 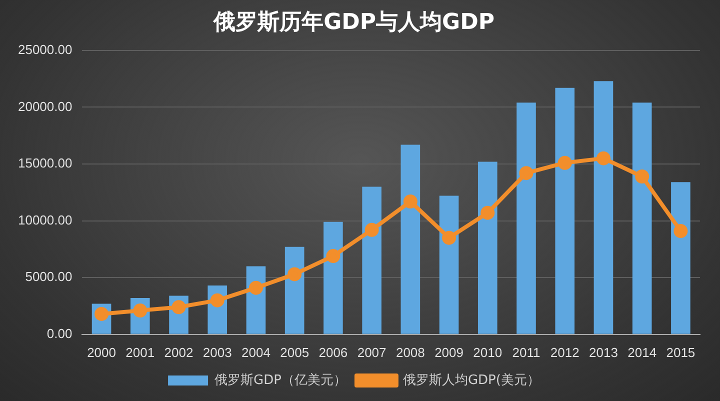 What do you see at coordinates (565, 352) in the screenshot?
I see `x-tick-label: 2012` at bounding box center [565, 352].